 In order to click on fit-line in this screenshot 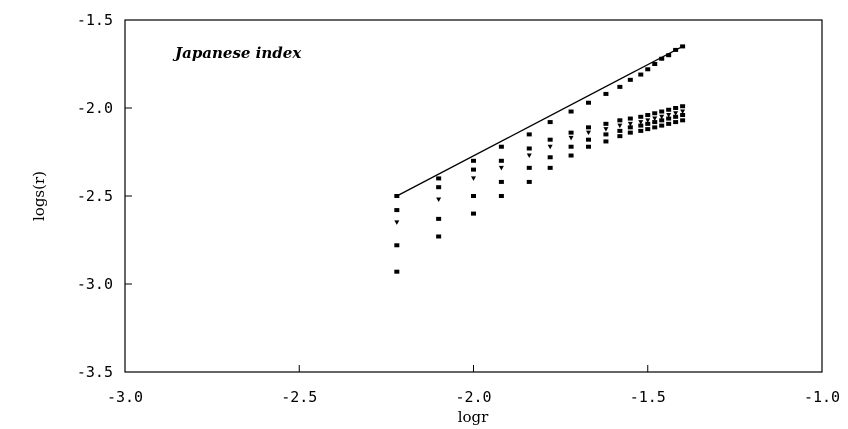, I will do `click(539, 121)`.